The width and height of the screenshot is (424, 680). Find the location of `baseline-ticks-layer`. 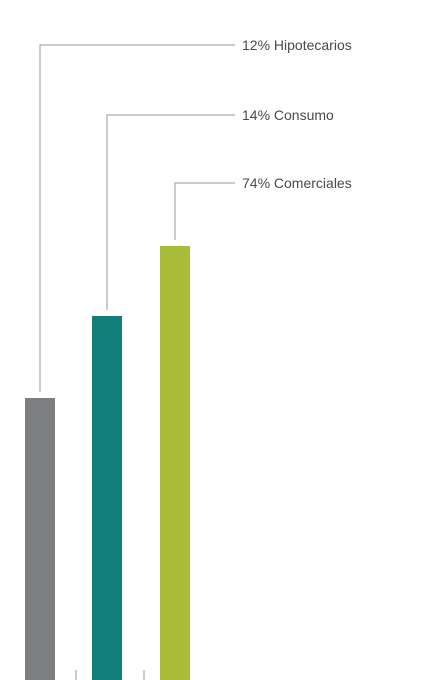

baseline-ticks-layer is located at coordinates (110, 675).